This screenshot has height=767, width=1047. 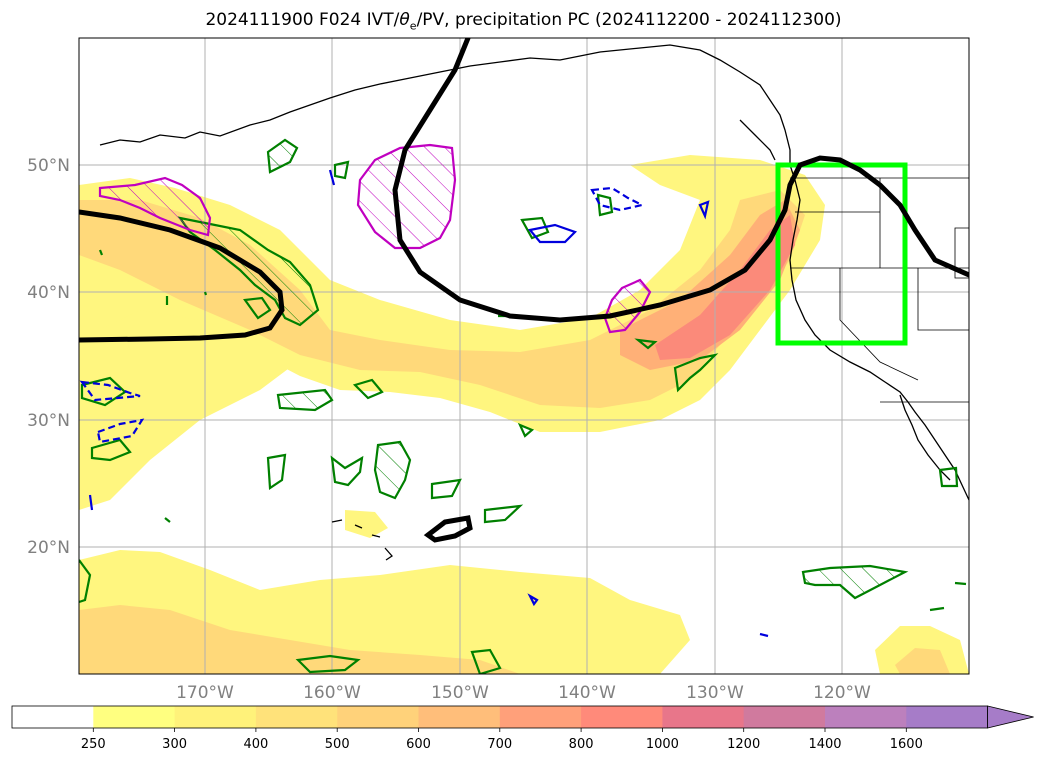 What do you see at coordinates (85, 581) in the screenshot?
I see `theta-e-contour-west-edge` at bounding box center [85, 581].